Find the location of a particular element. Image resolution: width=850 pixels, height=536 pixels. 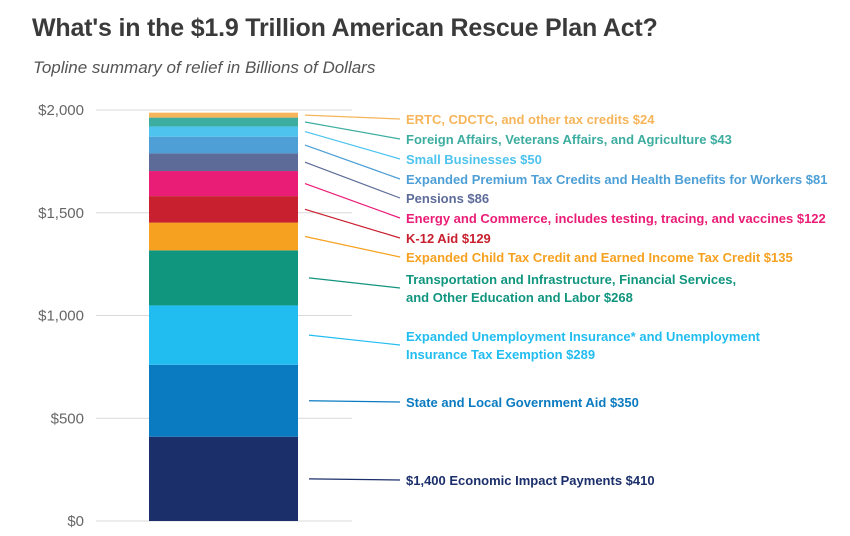

segment-label: K-12 Aid $129 is located at coordinates (448, 238).